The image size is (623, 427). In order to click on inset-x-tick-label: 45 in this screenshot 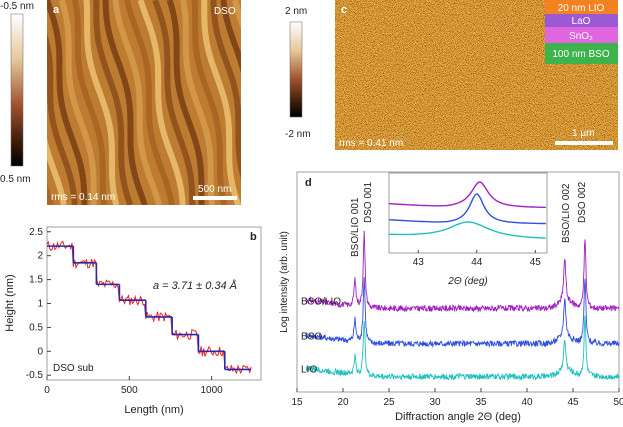, I will do `click(536, 262)`.